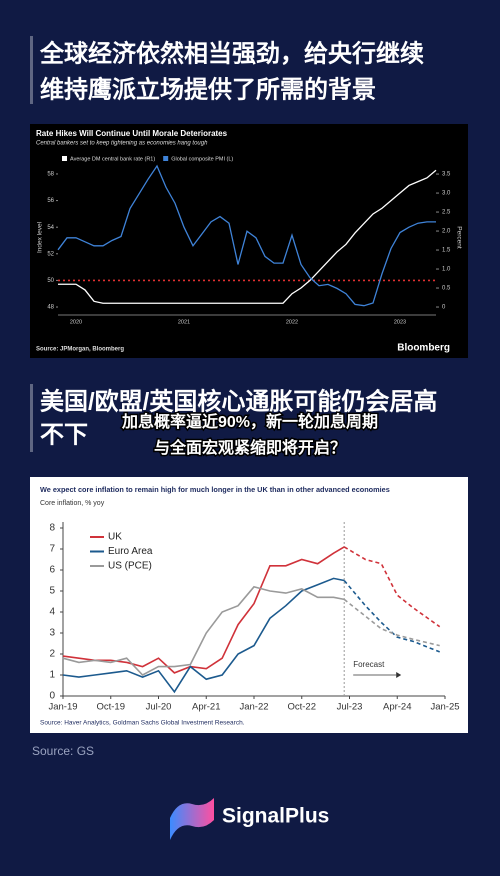 This screenshot has width=500, height=876. I want to click on x-tick-label: 2022, so click(292, 322).